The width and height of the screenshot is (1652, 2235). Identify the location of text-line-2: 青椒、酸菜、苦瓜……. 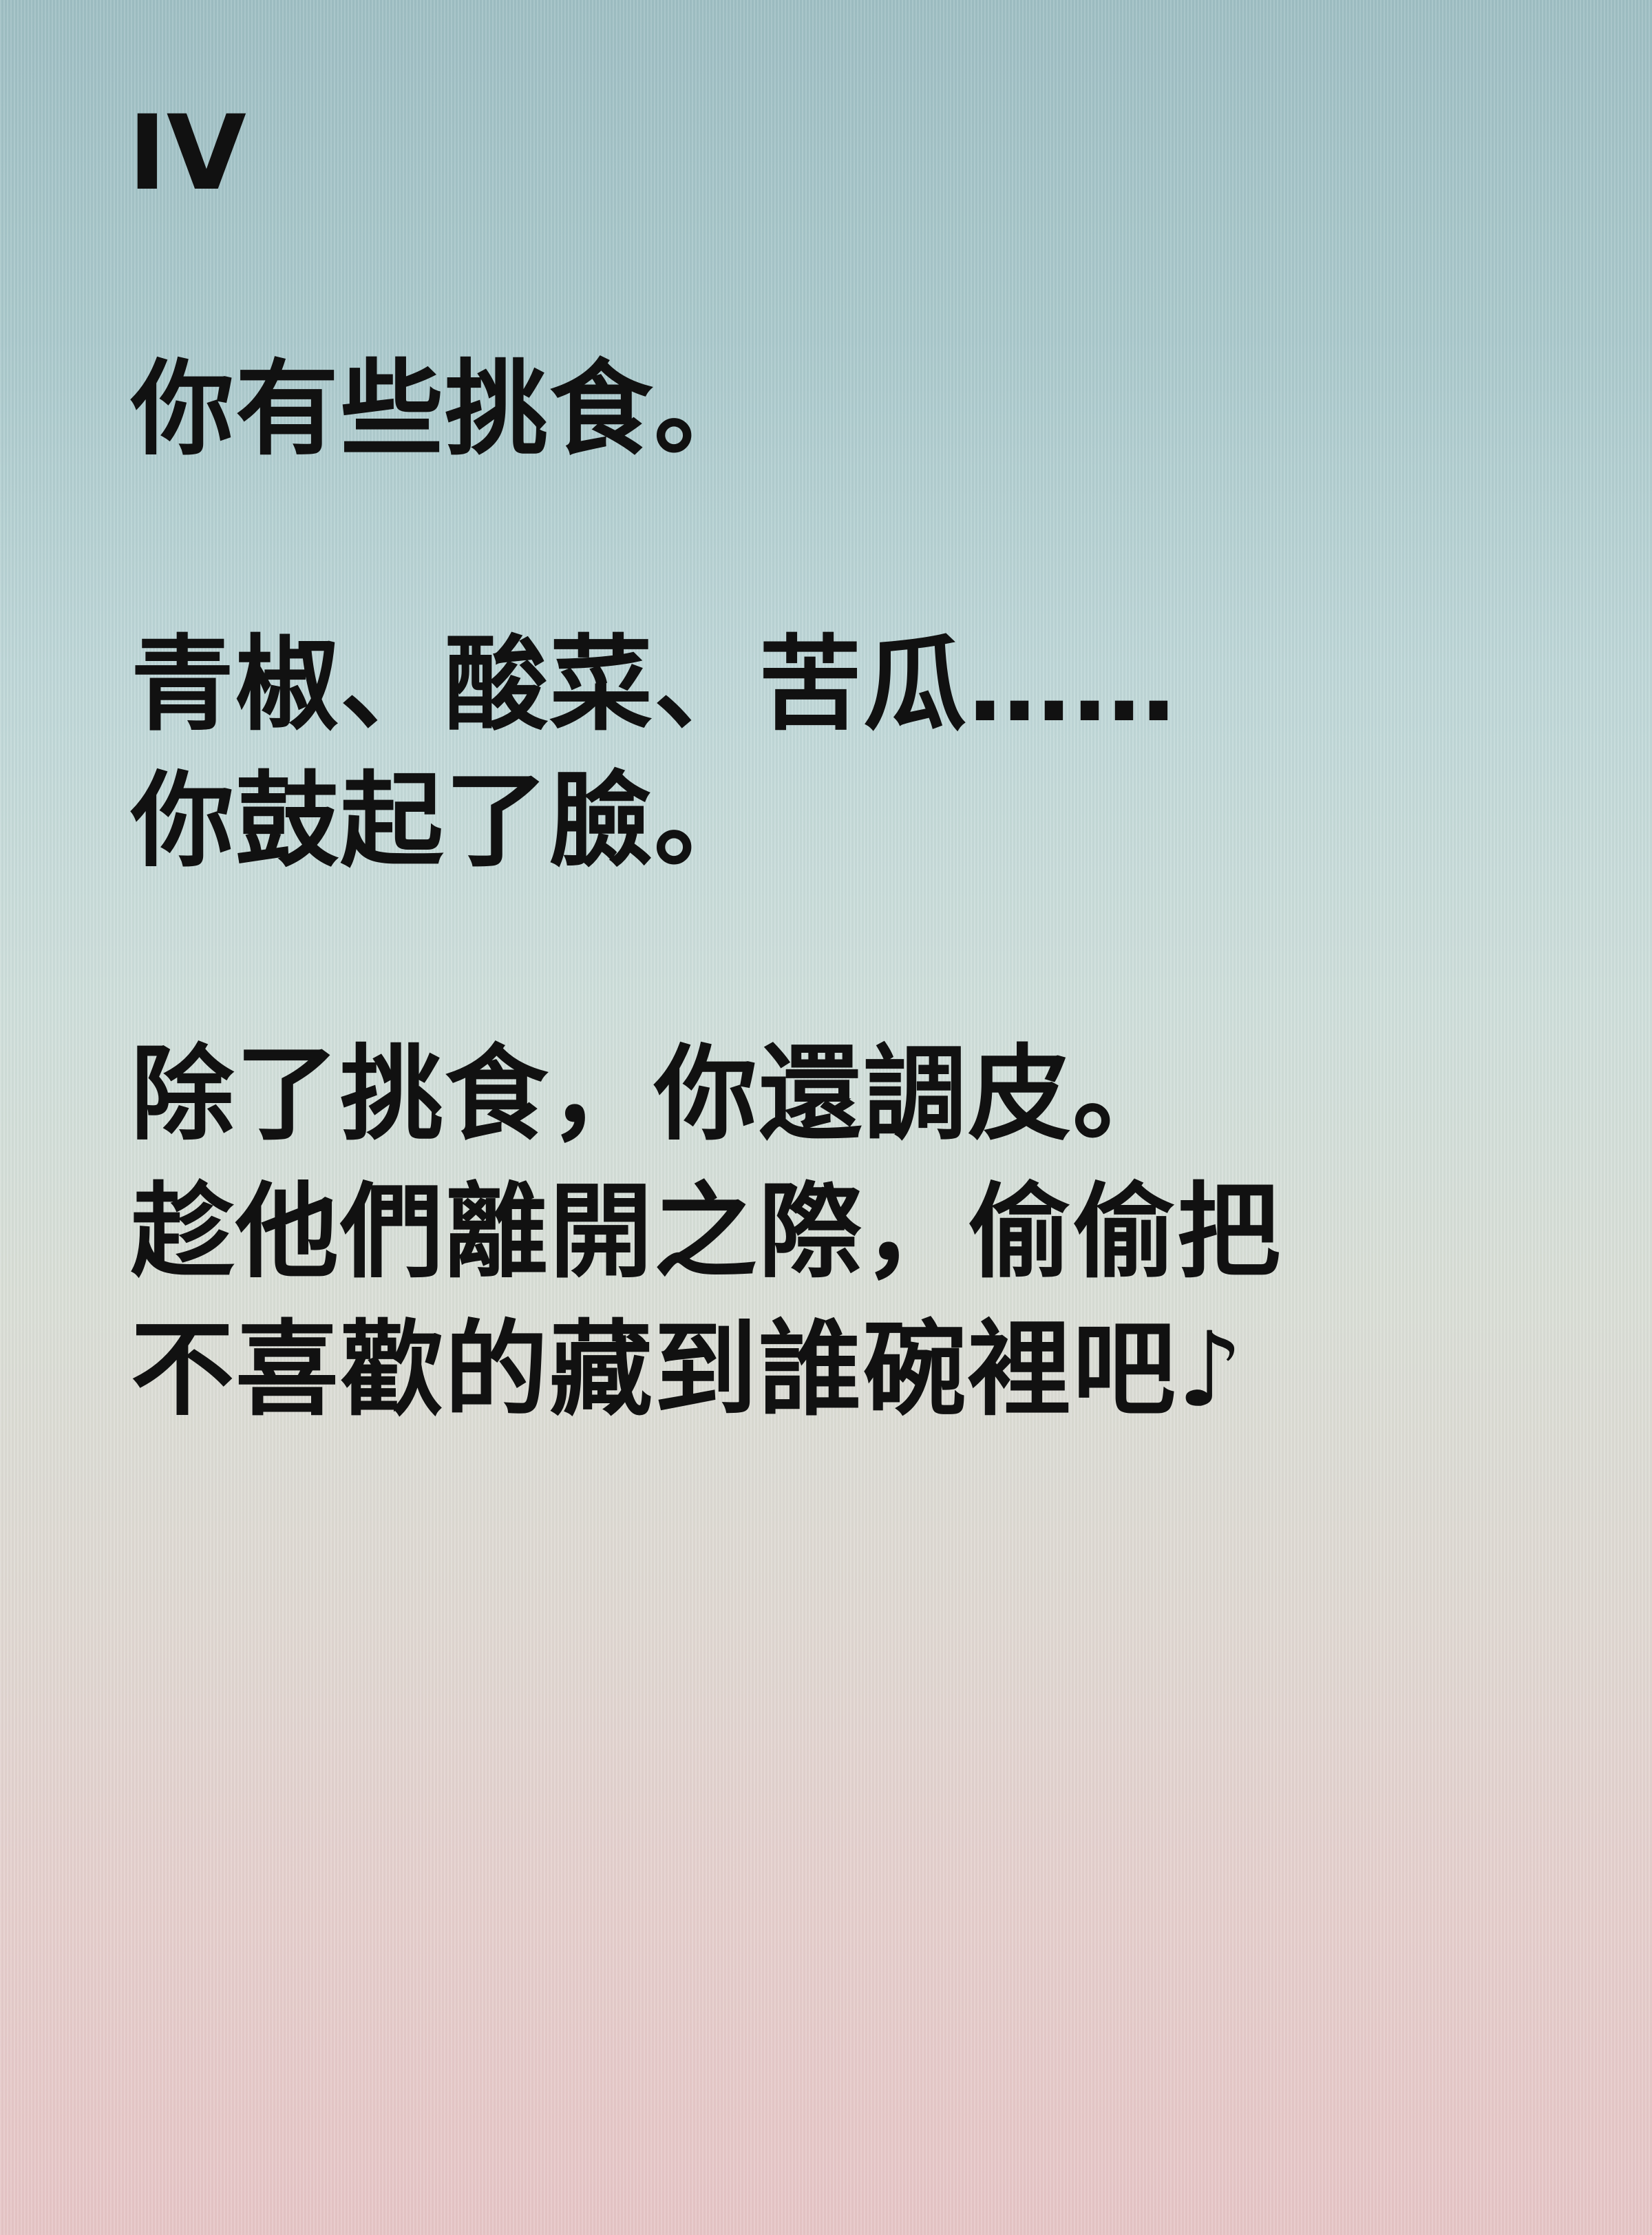
(655, 685).